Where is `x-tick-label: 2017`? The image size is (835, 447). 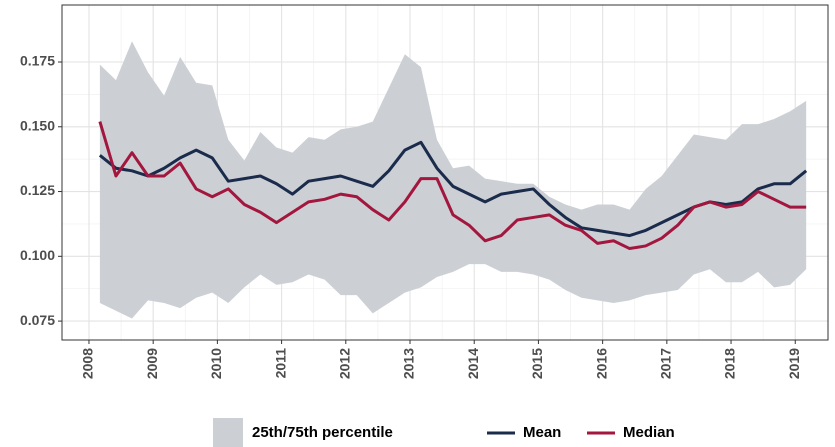 x-tick-label: 2017 is located at coordinates (666, 363).